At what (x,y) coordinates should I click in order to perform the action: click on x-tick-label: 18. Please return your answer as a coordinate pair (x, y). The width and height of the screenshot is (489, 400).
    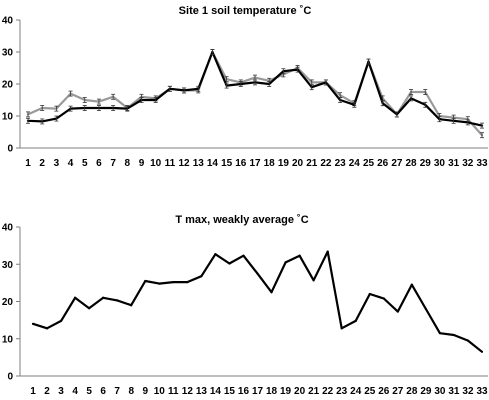
    Looking at the image, I should click on (270, 163).